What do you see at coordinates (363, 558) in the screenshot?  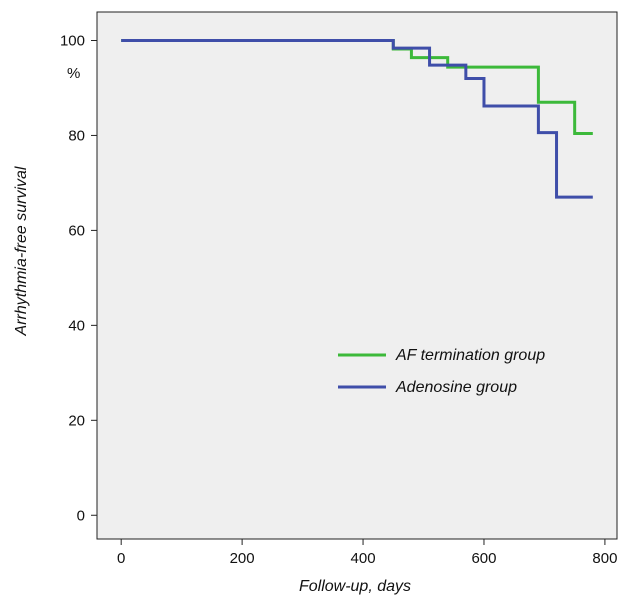 I see `x-tick-label: 400` at bounding box center [363, 558].